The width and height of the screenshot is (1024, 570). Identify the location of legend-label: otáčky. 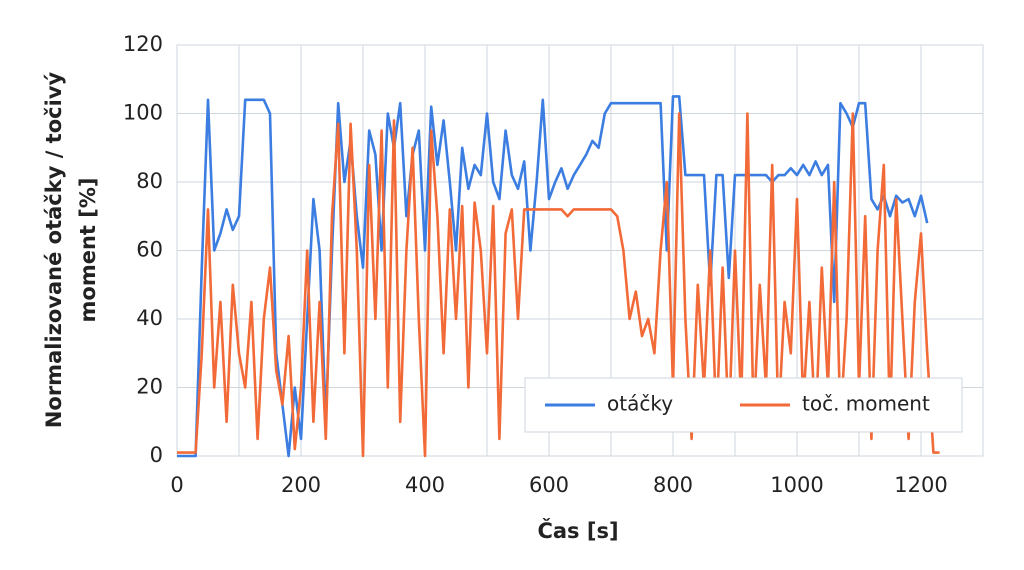
(640, 404).